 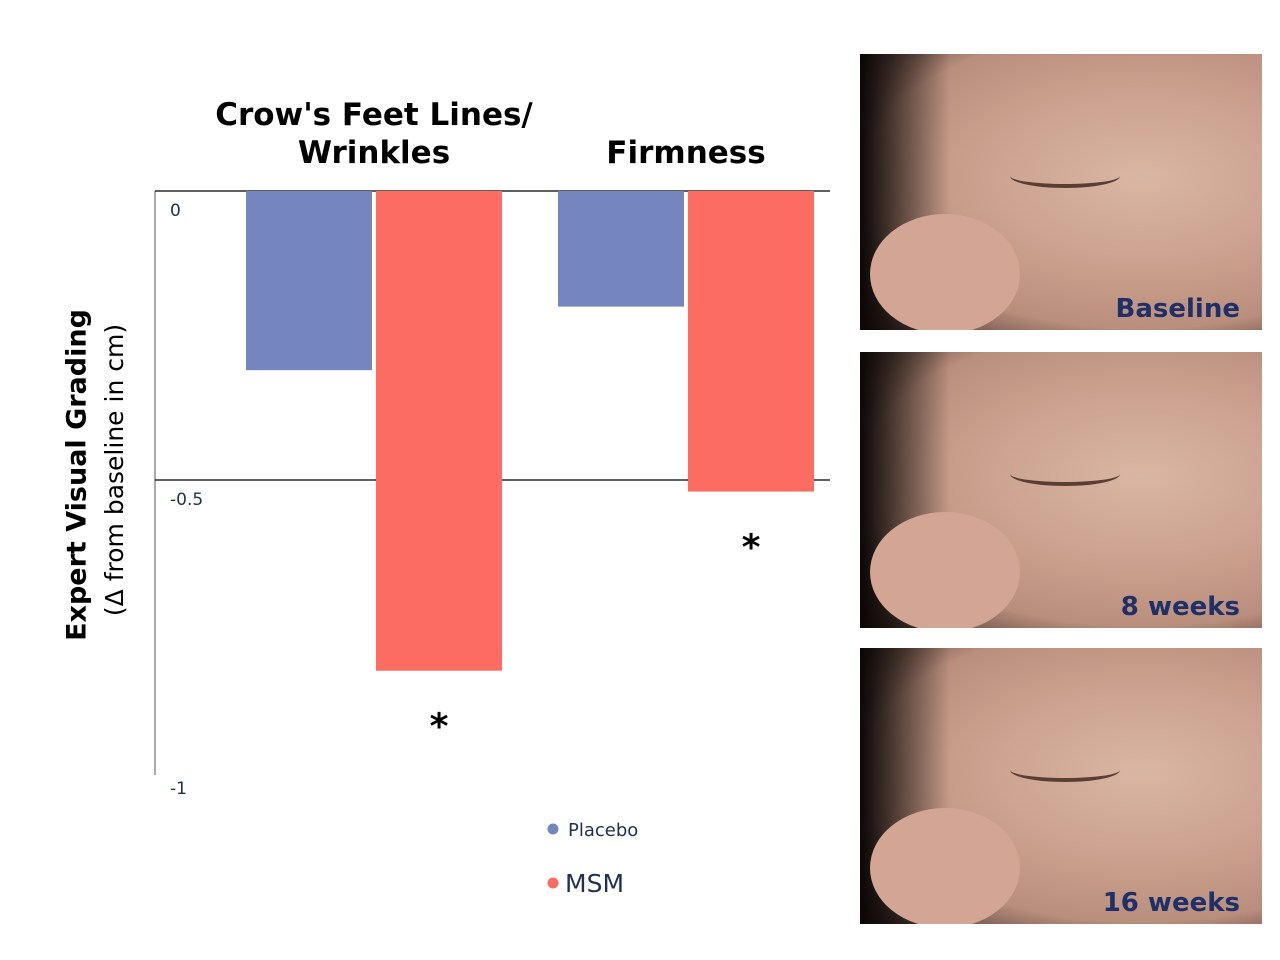 I want to click on photo: 8 weeks, so click(x=1061, y=490).